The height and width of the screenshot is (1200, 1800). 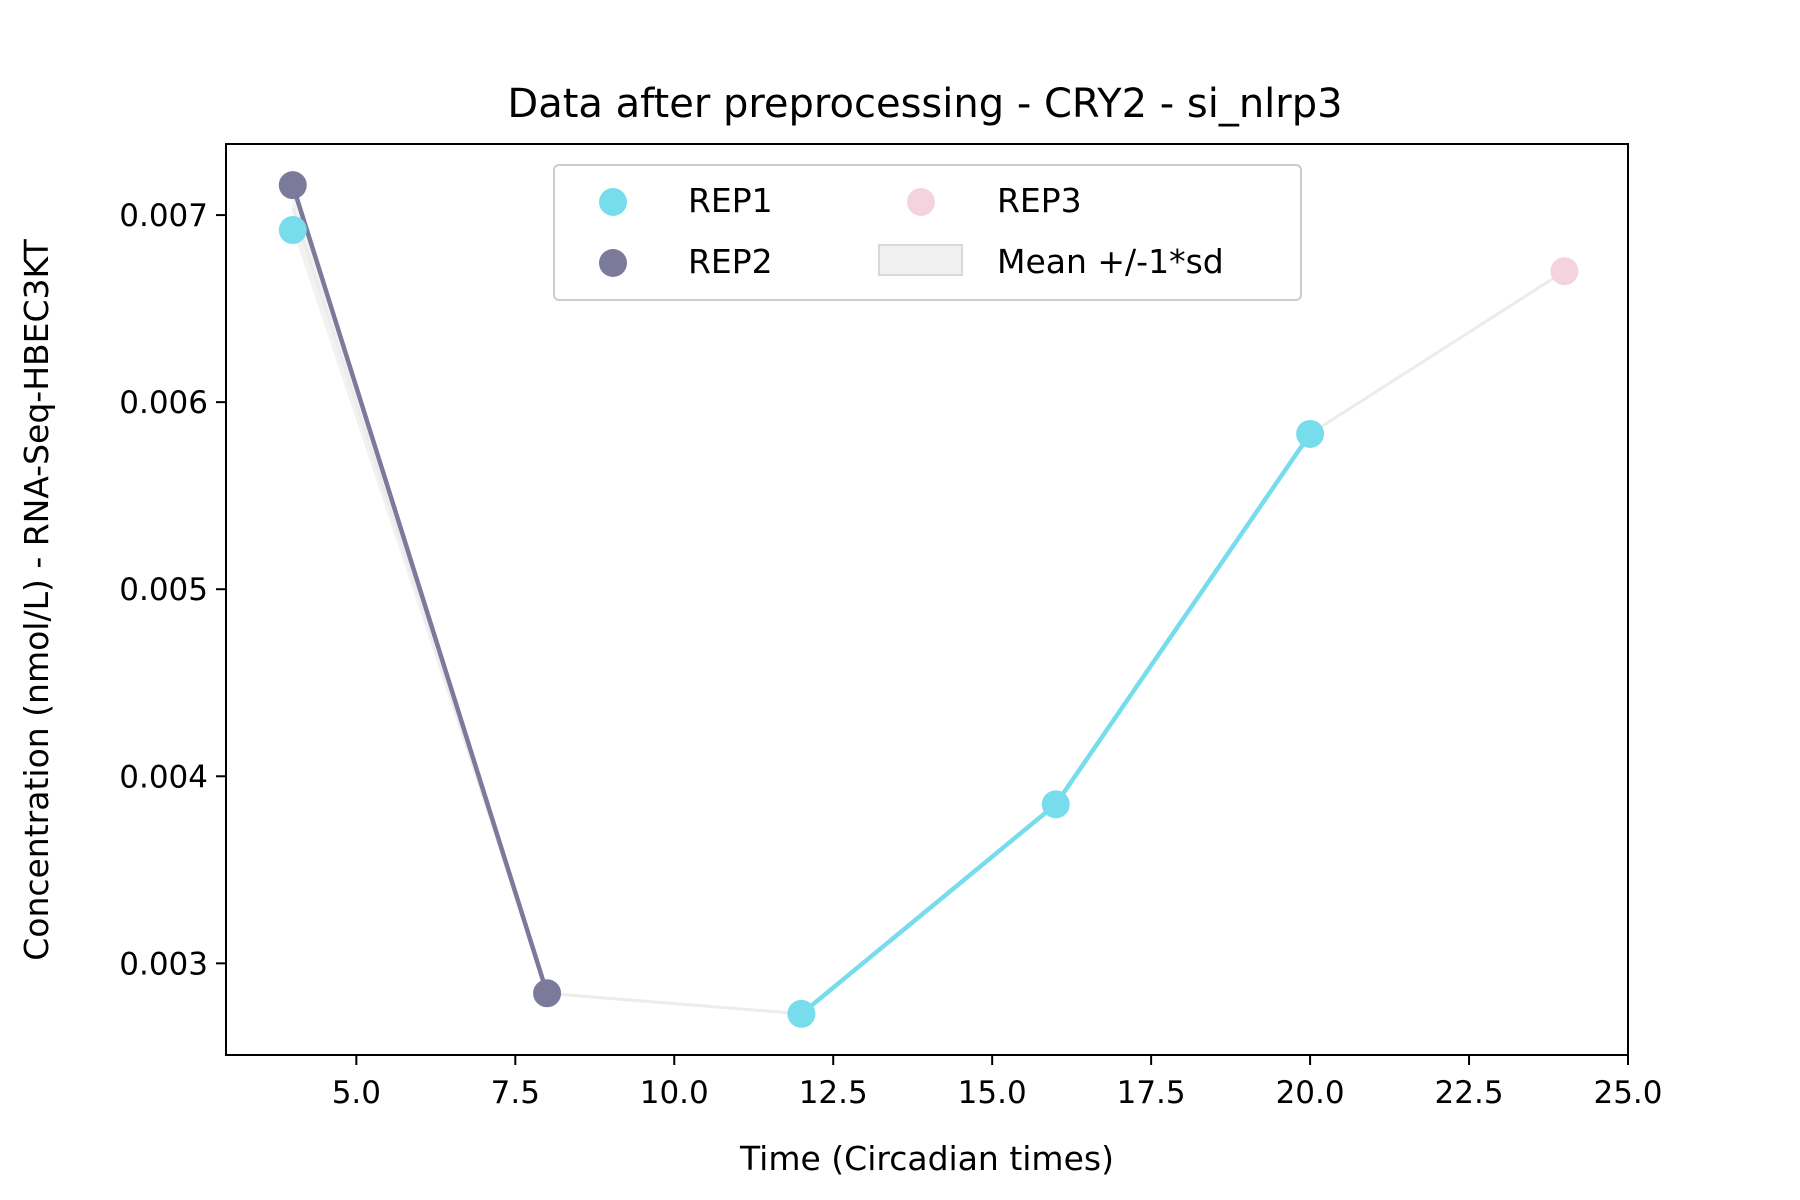 What do you see at coordinates (613, 263) in the screenshot?
I see `legend-marker-rep2` at bounding box center [613, 263].